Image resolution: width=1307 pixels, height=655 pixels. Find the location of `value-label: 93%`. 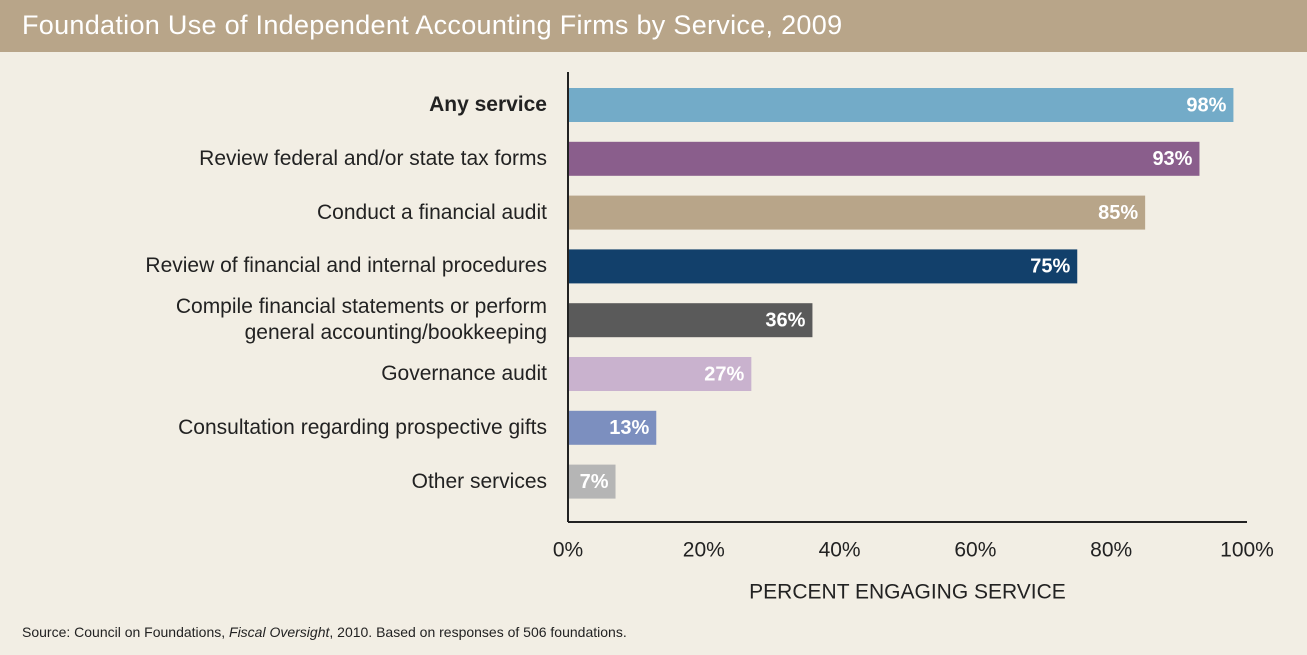

value-label: 93% is located at coordinates (1172, 159).